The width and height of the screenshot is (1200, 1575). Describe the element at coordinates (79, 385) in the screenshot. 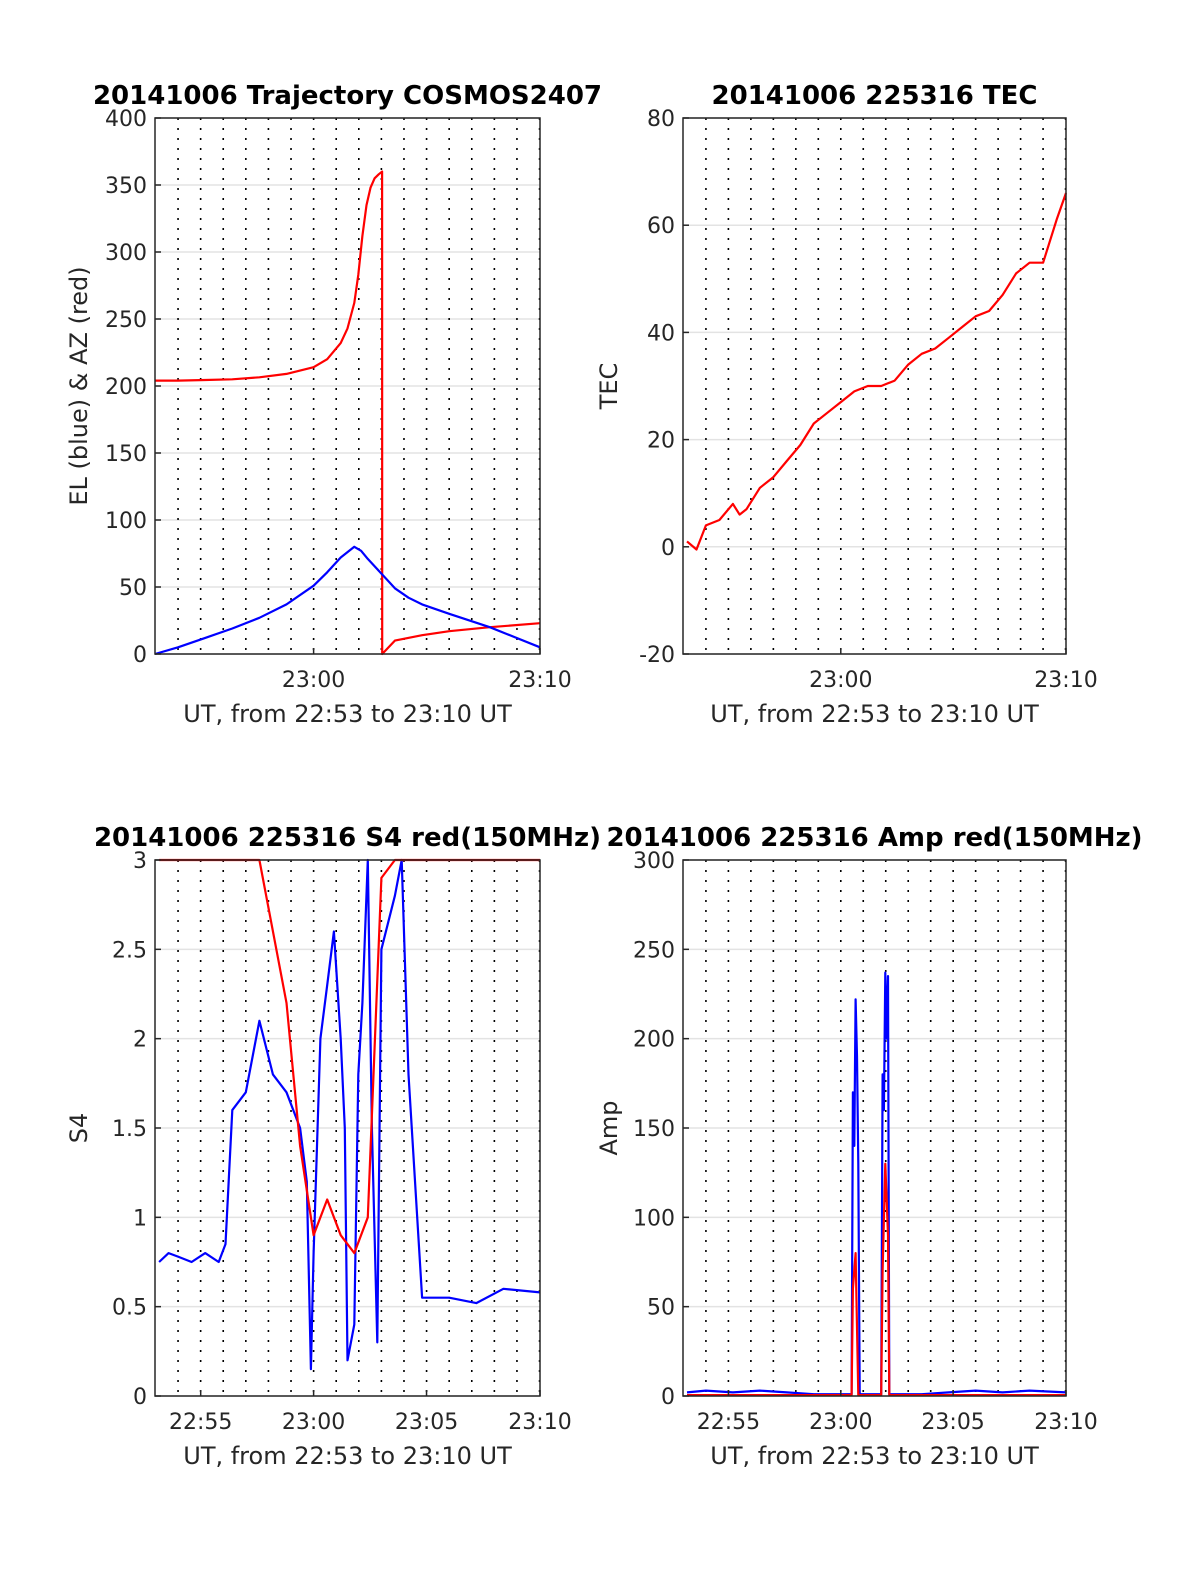

I see `y-axis-label: EL (blue) & AZ (red)` at that location.